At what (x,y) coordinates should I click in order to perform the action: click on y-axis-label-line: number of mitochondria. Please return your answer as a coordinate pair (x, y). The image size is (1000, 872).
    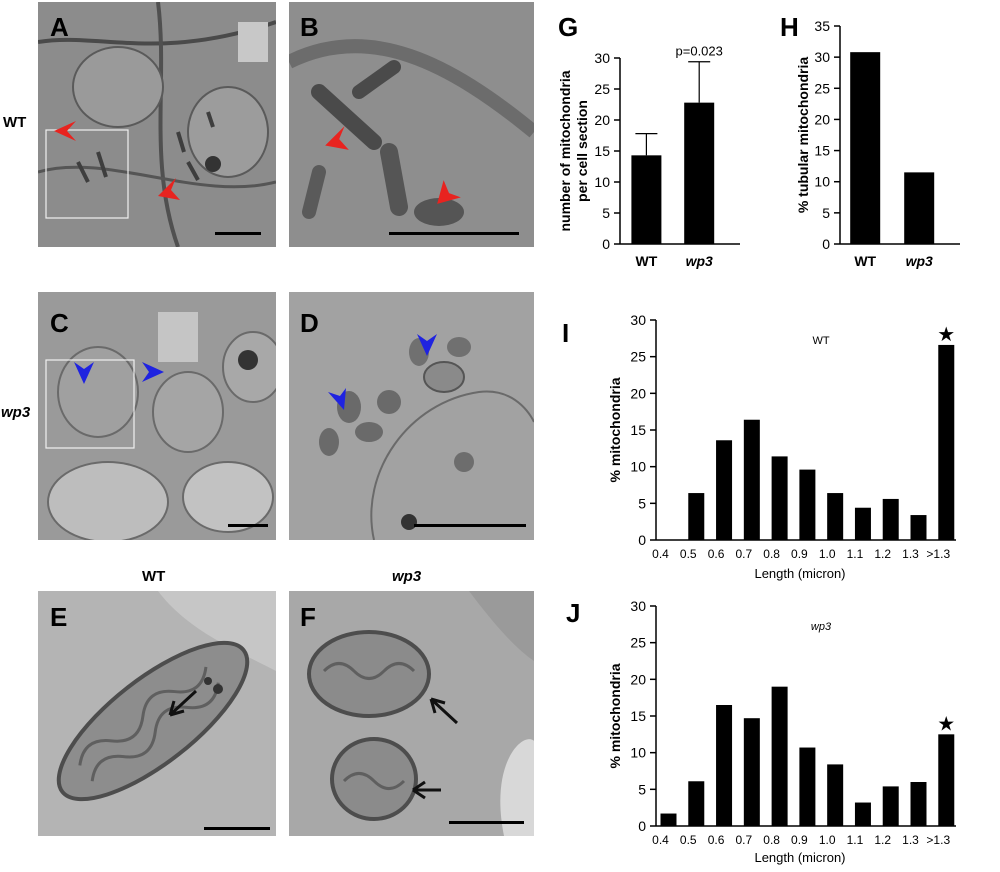
    Looking at the image, I should click on (566, 150).